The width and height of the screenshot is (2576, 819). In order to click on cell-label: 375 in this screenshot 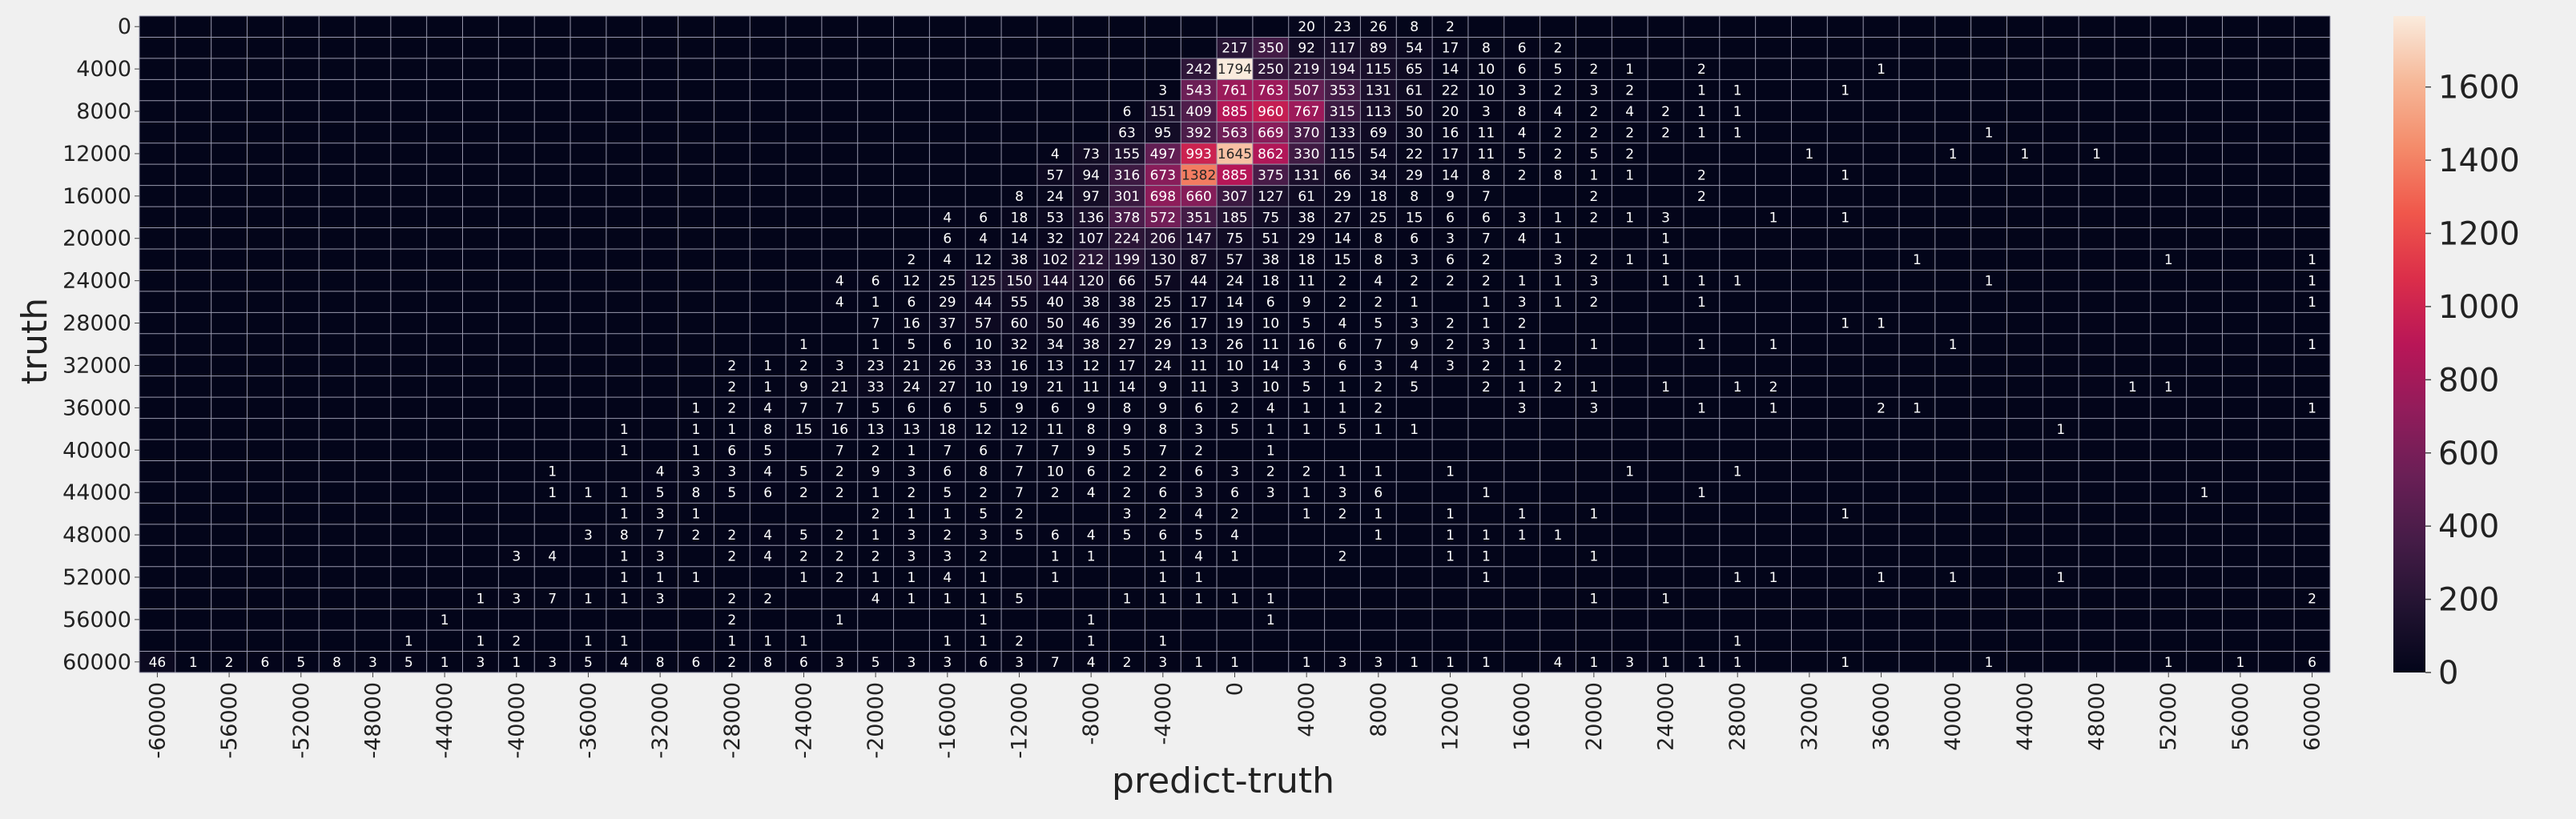, I will do `click(1270, 175)`.